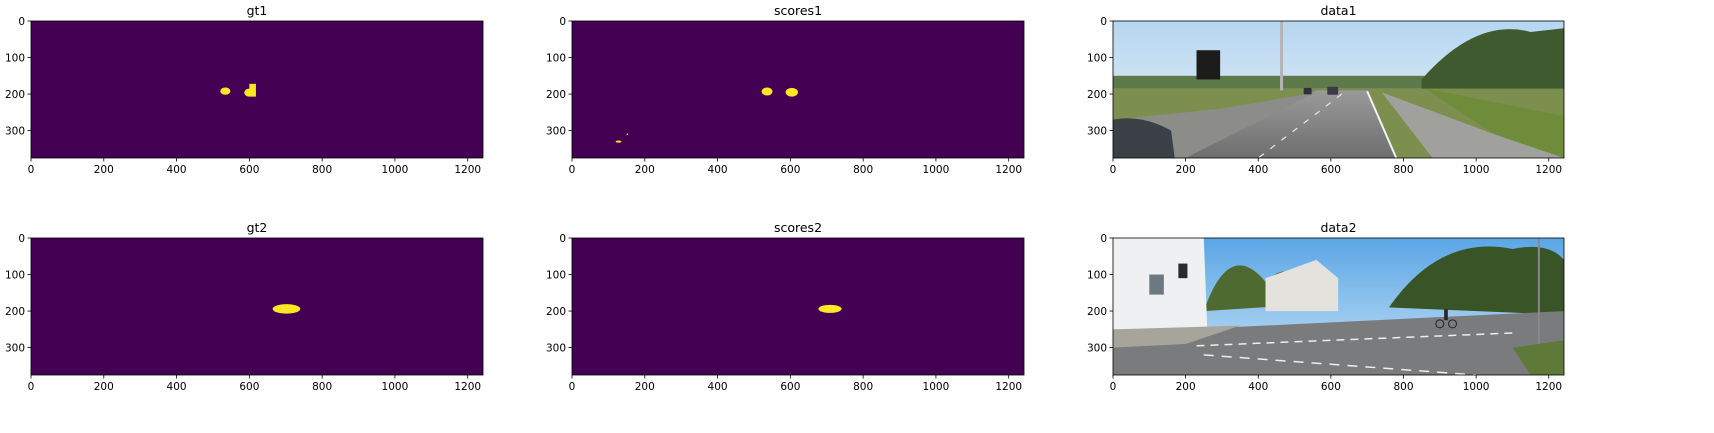  What do you see at coordinates (1476, 280) in the screenshot?
I see `trees-right` at bounding box center [1476, 280].